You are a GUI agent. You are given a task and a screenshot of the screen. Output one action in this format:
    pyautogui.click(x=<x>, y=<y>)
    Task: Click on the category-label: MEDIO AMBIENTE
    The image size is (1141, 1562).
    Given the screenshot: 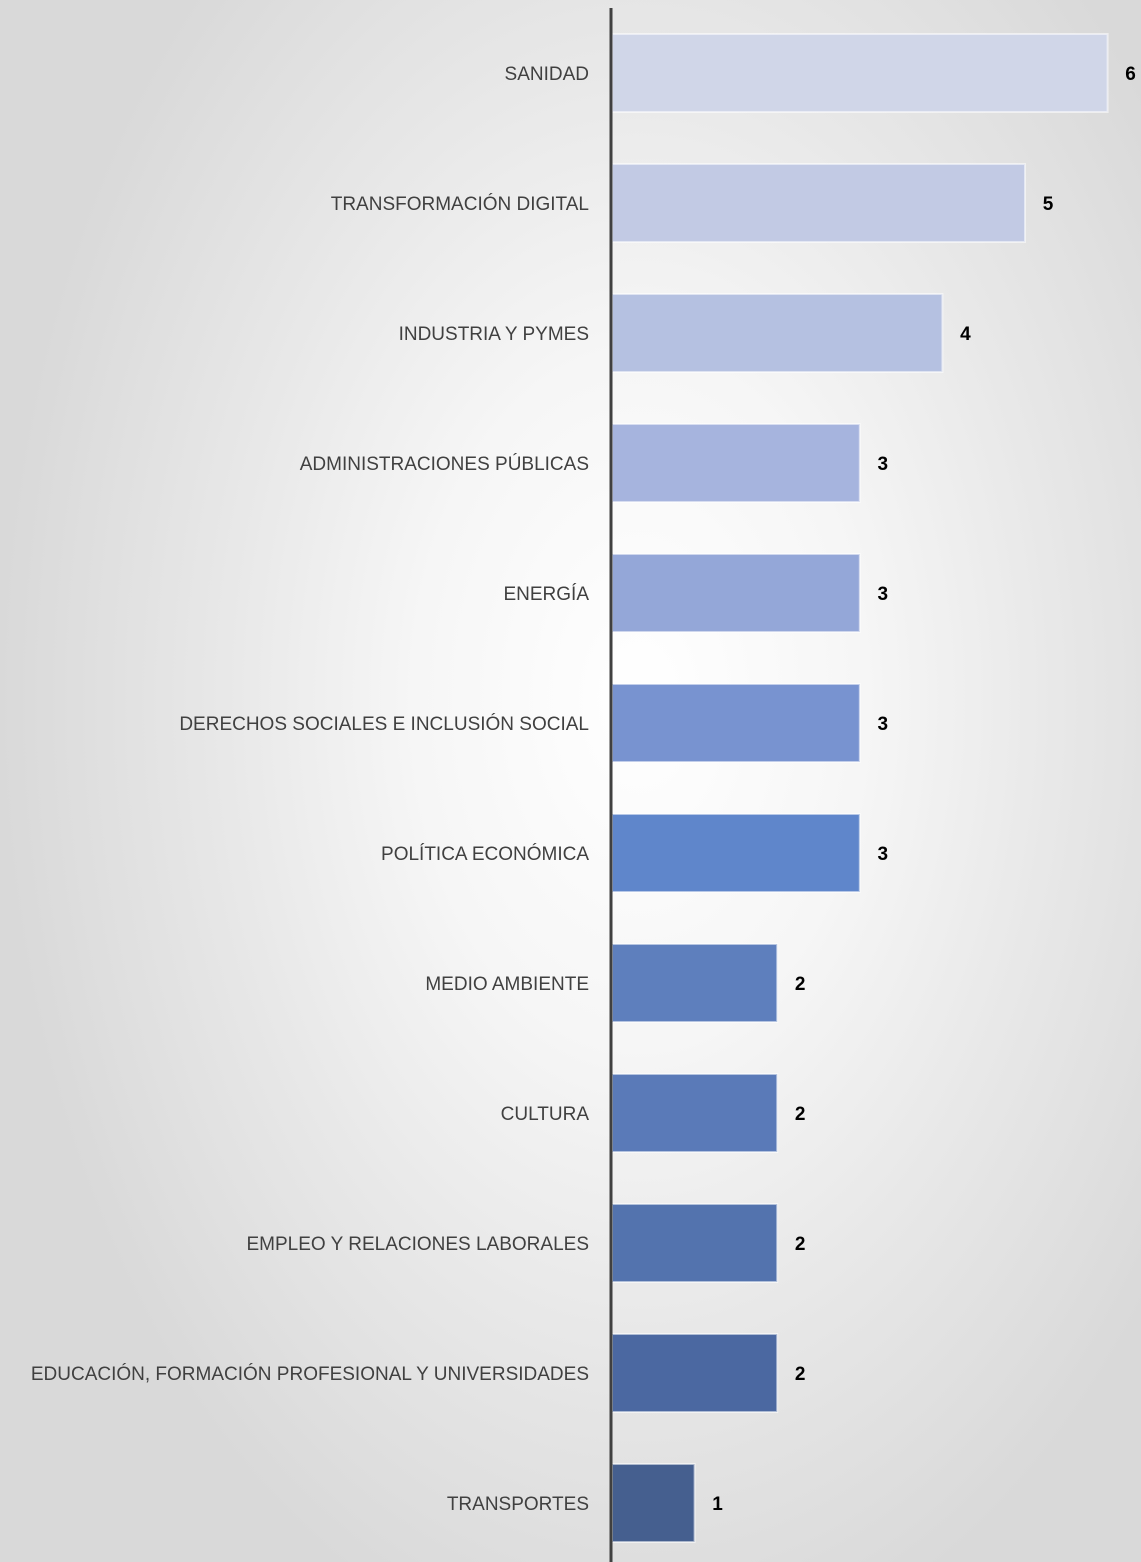 What is the action you would take?
    pyautogui.click(x=507, y=984)
    